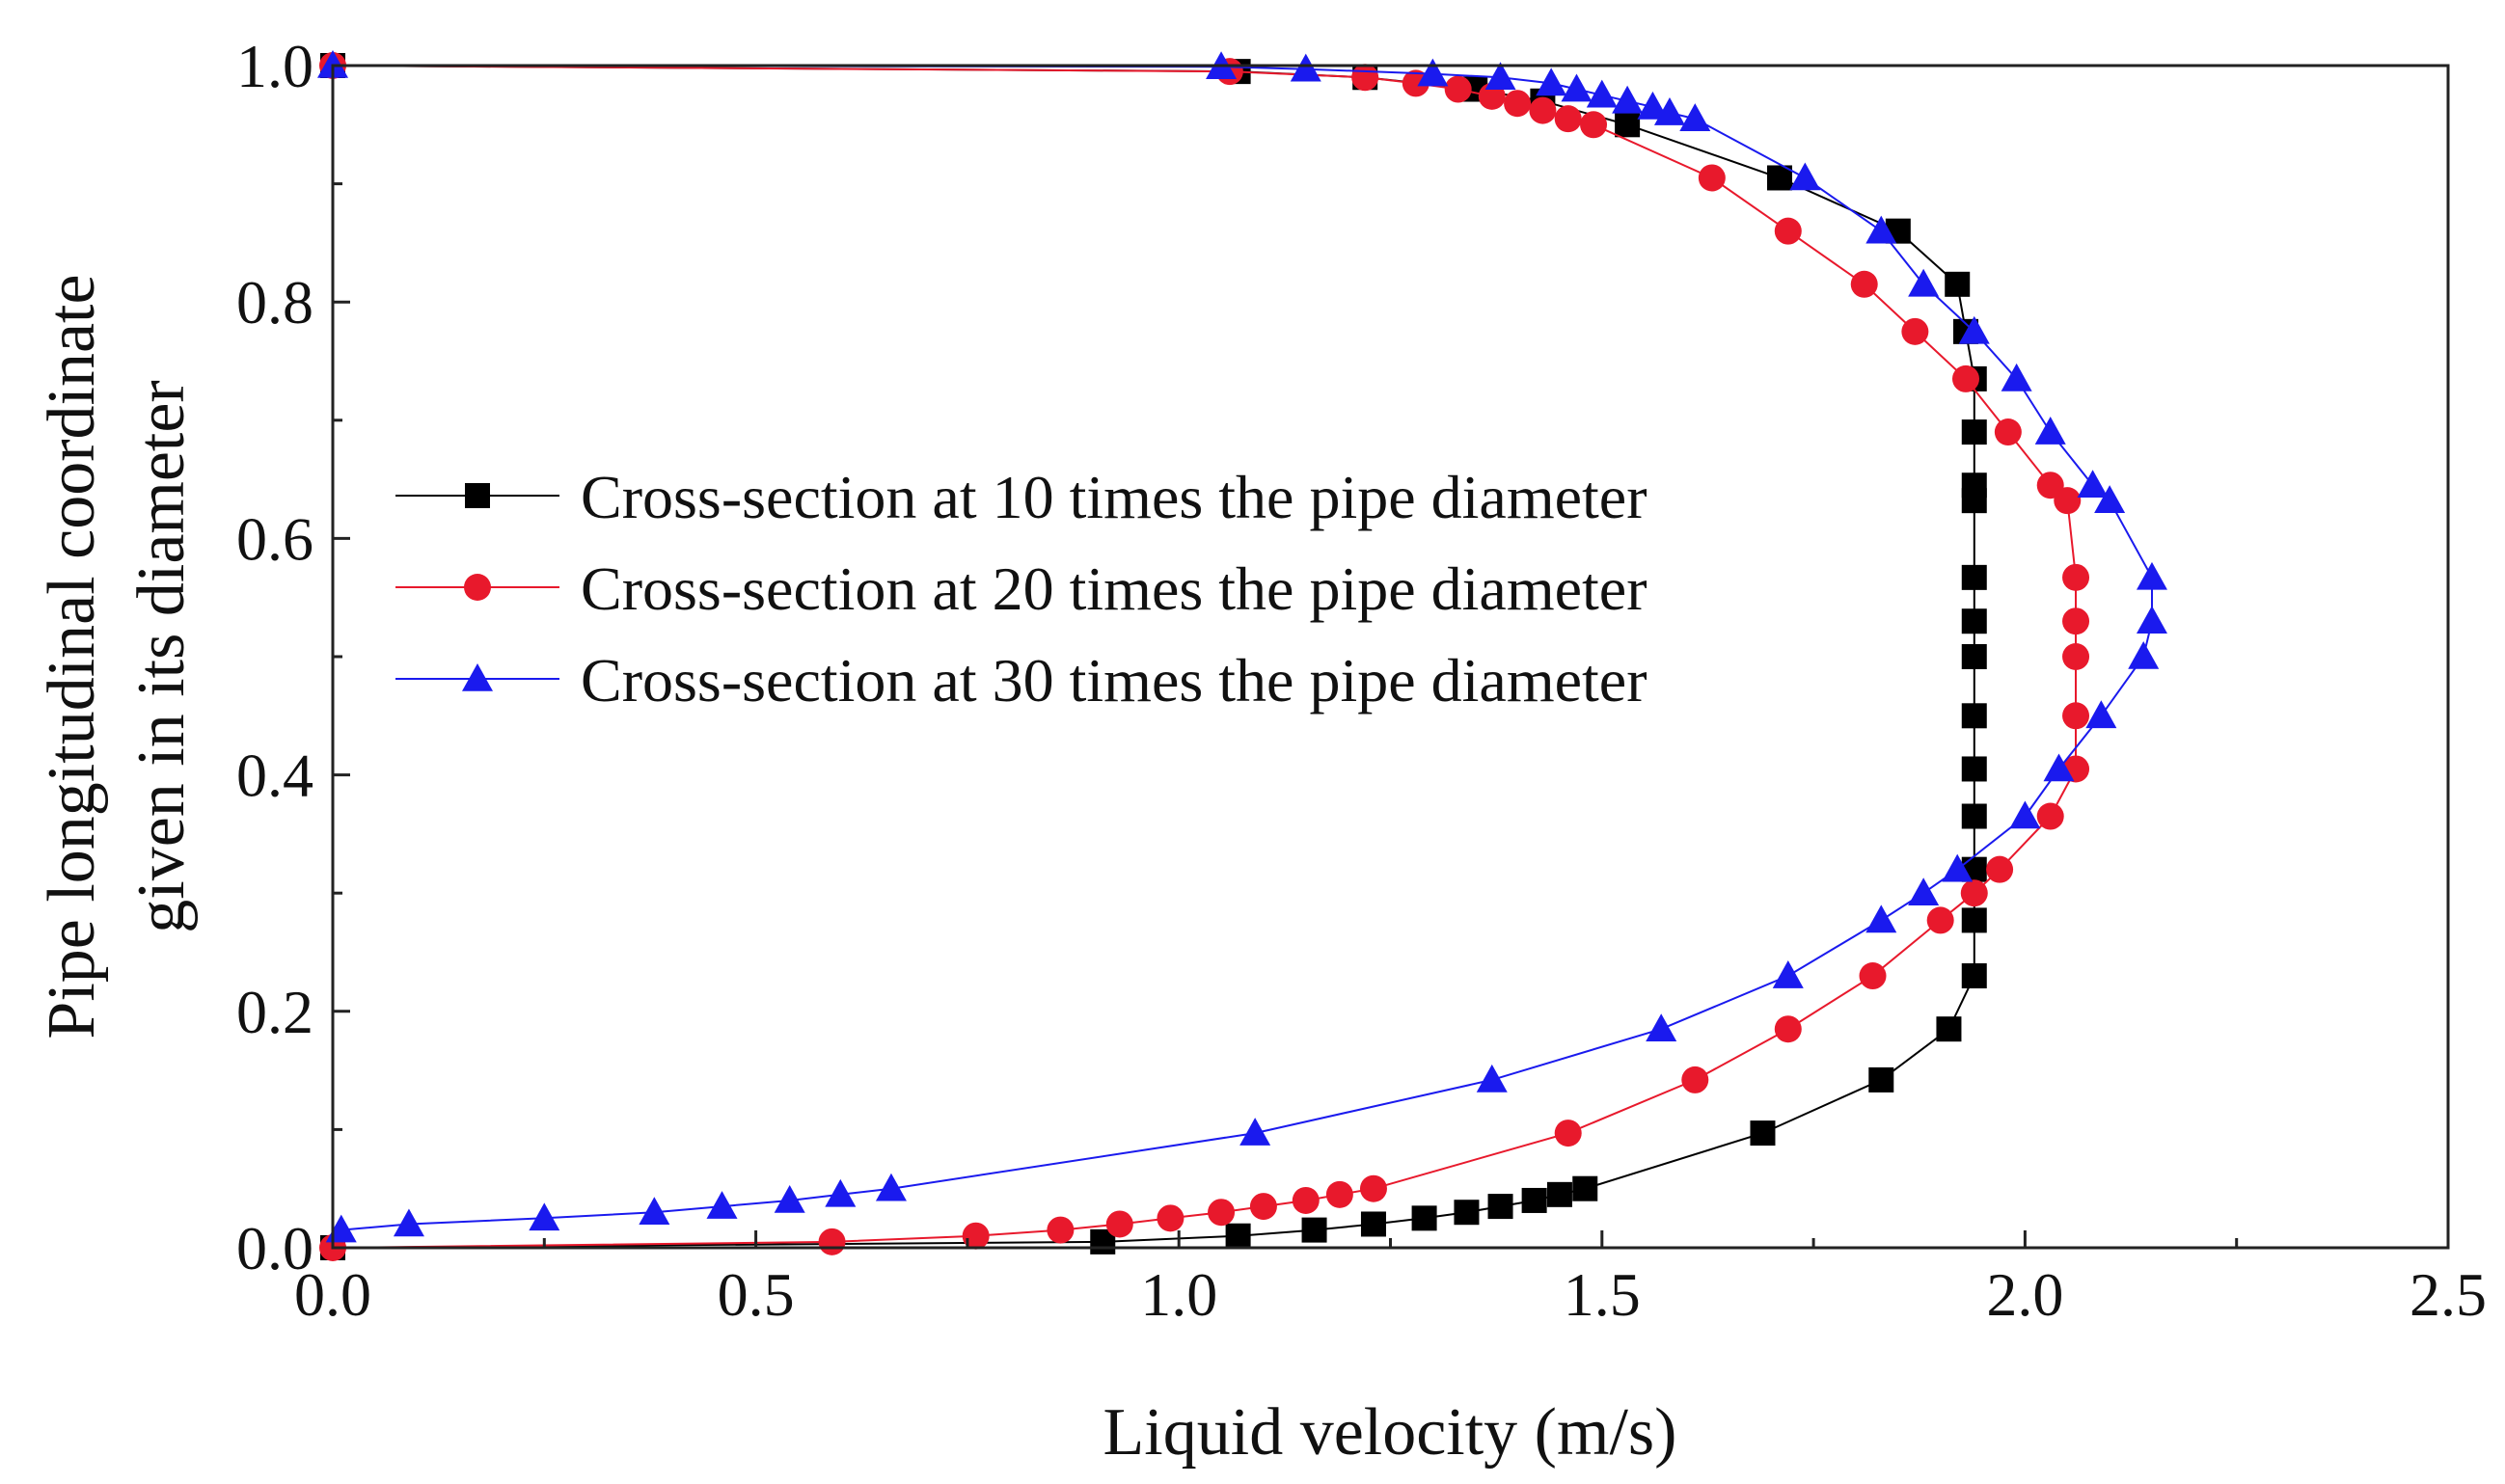  Describe the element at coordinates (2449, 1294) in the screenshot. I see `x-tick-label: 2.5` at that location.